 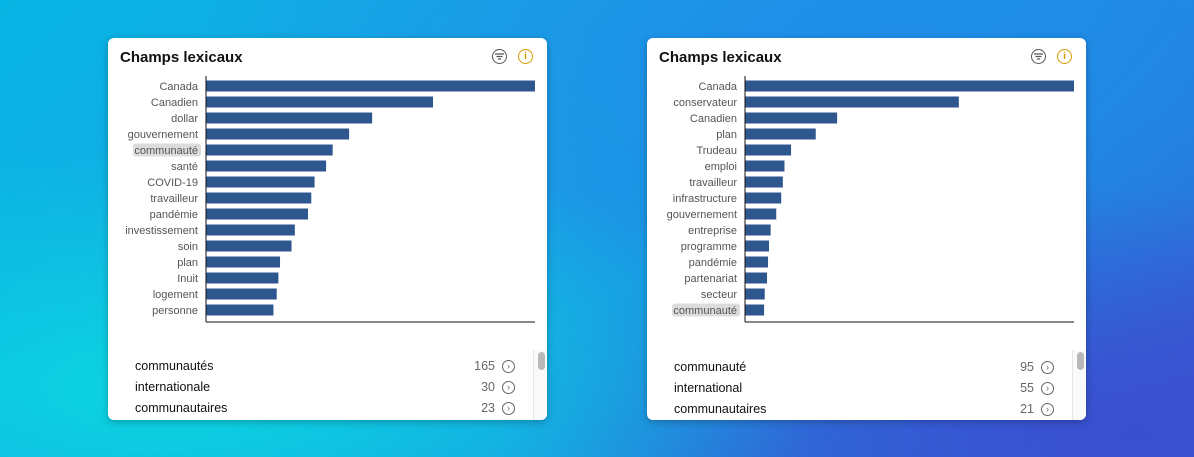 What do you see at coordinates (175, 311) in the screenshot?
I see `category-label: personne` at bounding box center [175, 311].